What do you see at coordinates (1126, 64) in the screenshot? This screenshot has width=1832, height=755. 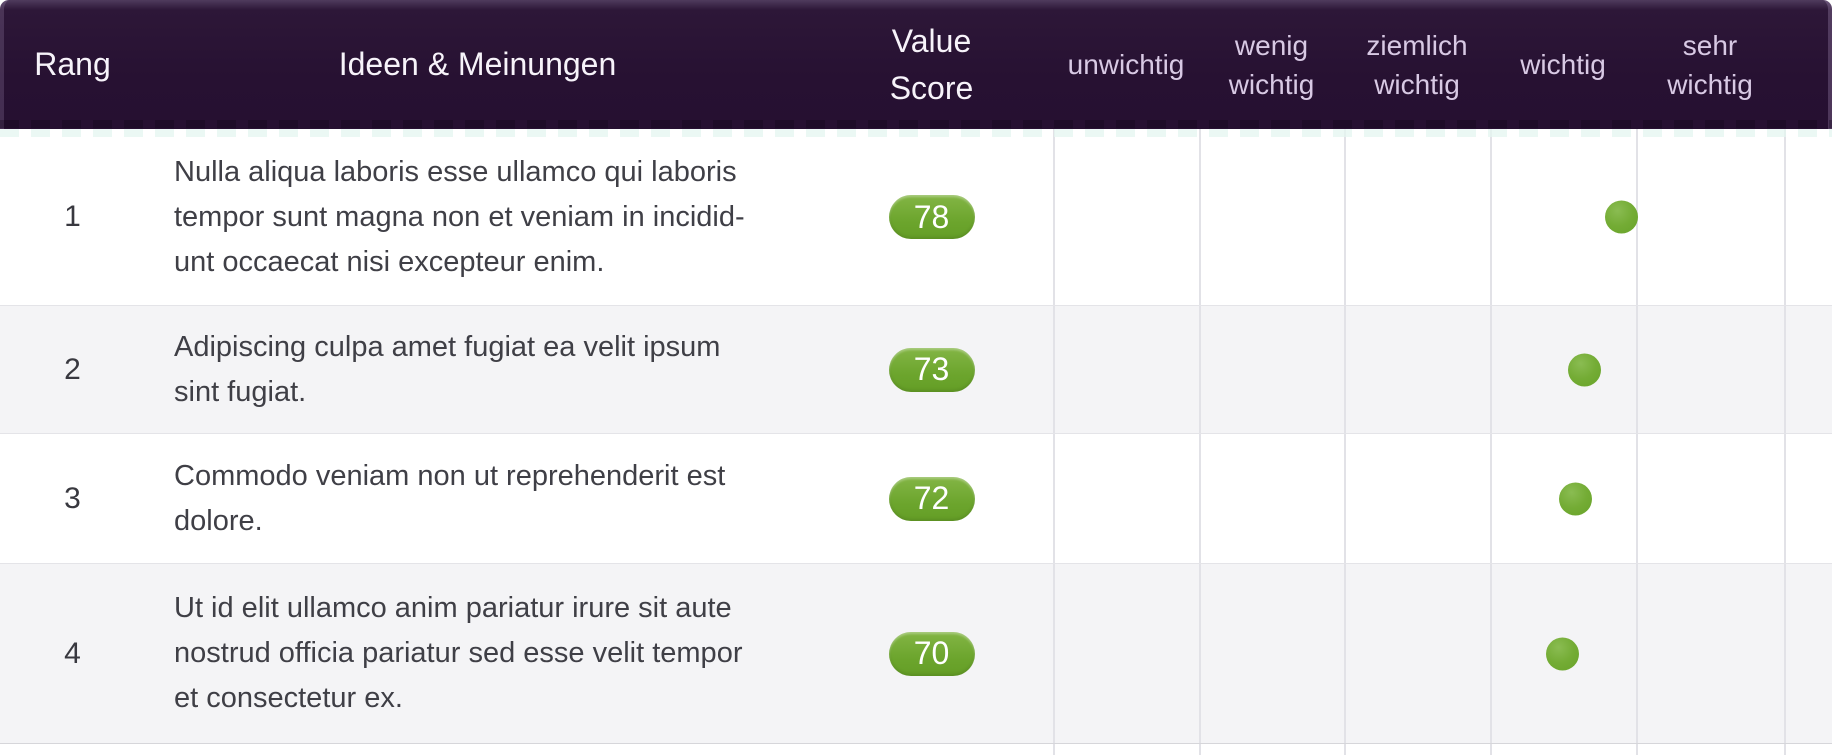 I see `column-header-unwichtig: unwichtig` at bounding box center [1126, 64].